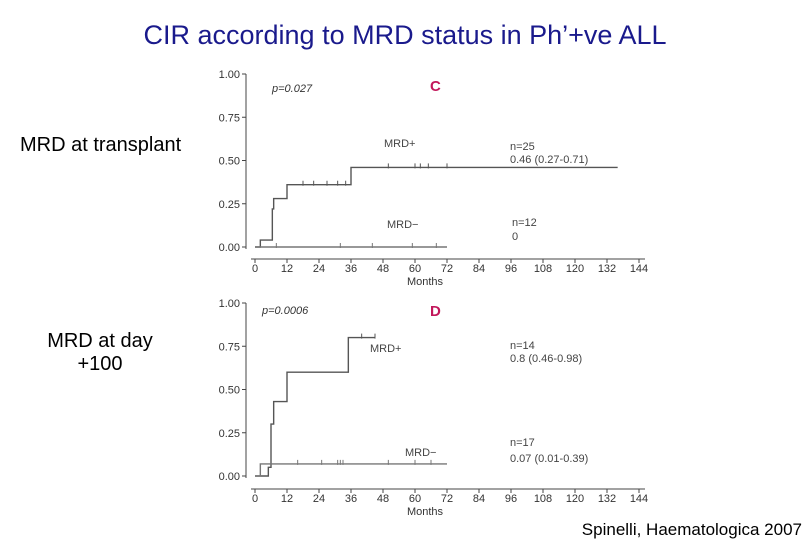 The image size is (810, 540). I want to click on panel-d-y-tick-label: 0.75, so click(229, 347).